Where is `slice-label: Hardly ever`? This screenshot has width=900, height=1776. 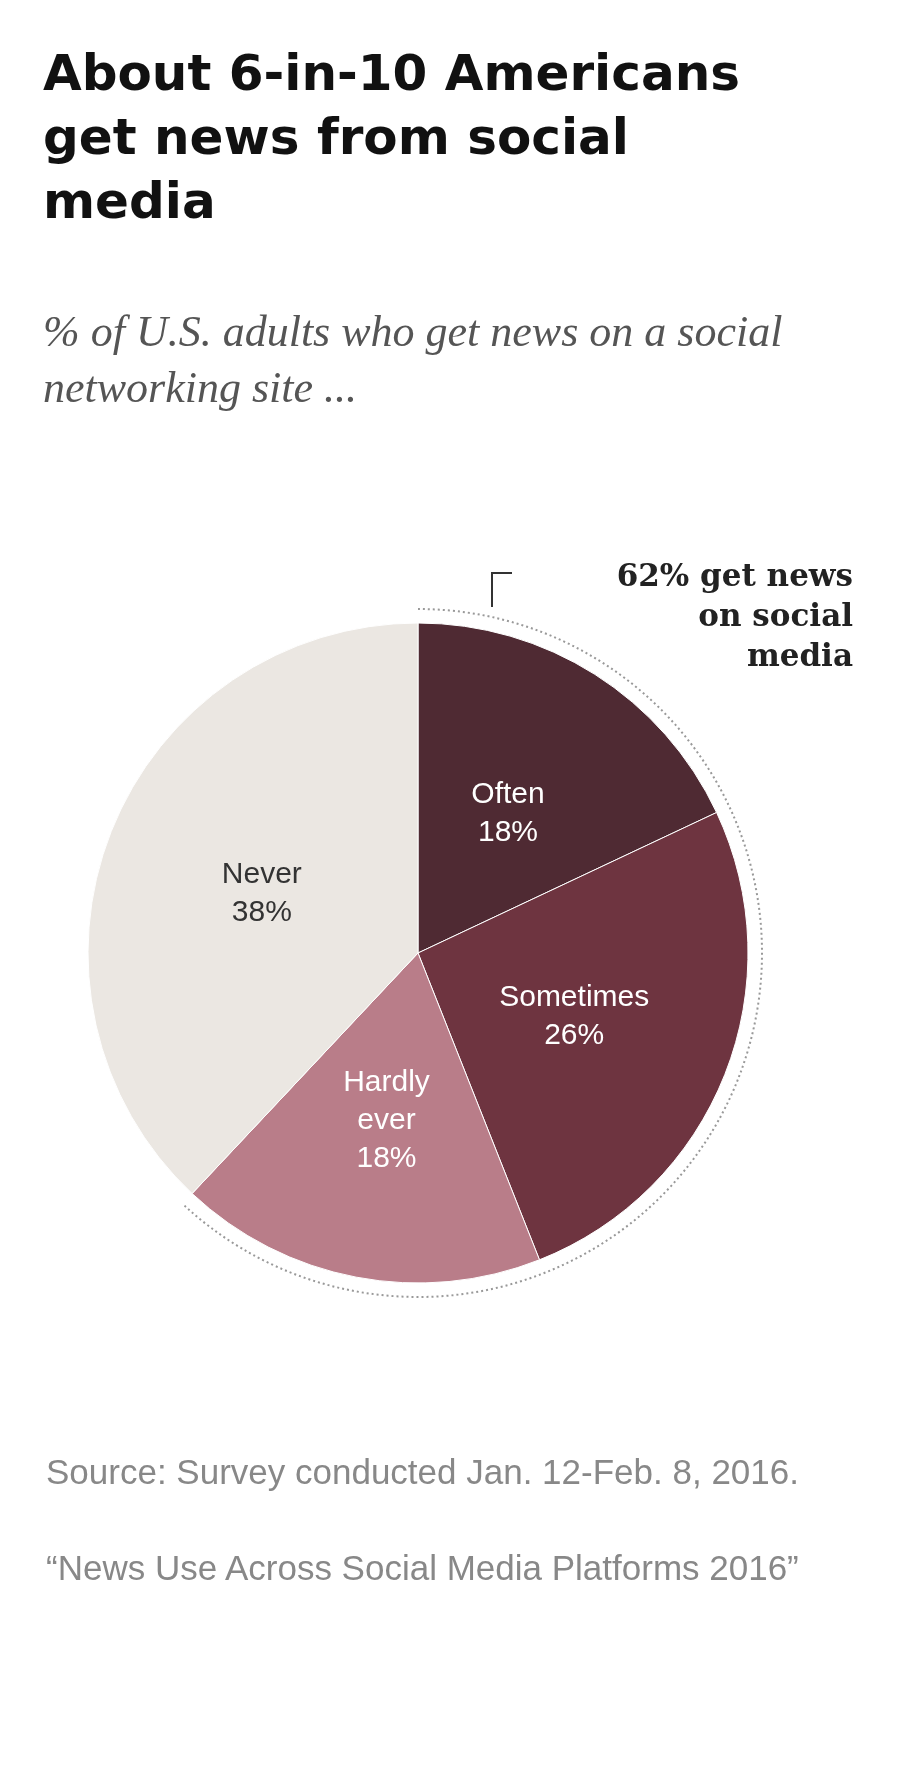 slice-label: Hardly ever is located at coordinates (386, 1099).